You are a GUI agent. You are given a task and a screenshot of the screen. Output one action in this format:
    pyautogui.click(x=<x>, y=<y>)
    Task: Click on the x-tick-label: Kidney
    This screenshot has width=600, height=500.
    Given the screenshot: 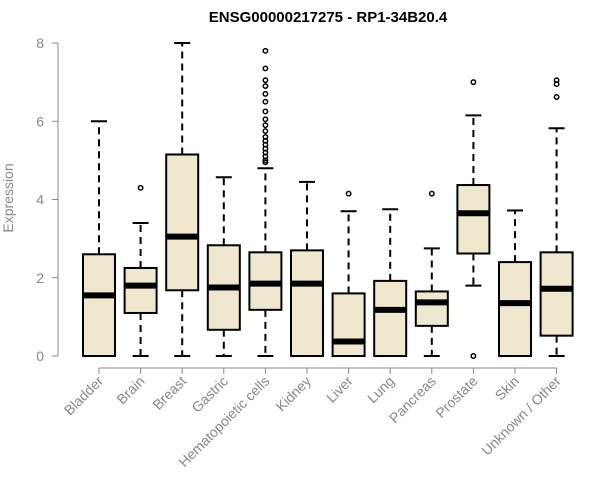 What is the action you would take?
    pyautogui.click(x=294, y=394)
    